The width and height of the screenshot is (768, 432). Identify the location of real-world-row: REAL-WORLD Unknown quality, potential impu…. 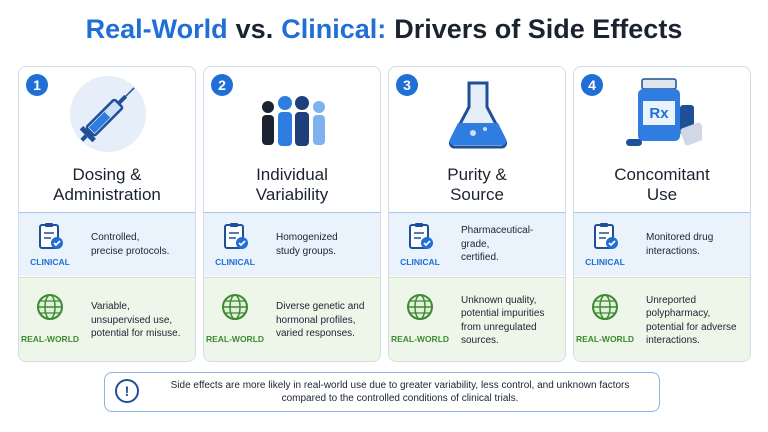
(477, 319).